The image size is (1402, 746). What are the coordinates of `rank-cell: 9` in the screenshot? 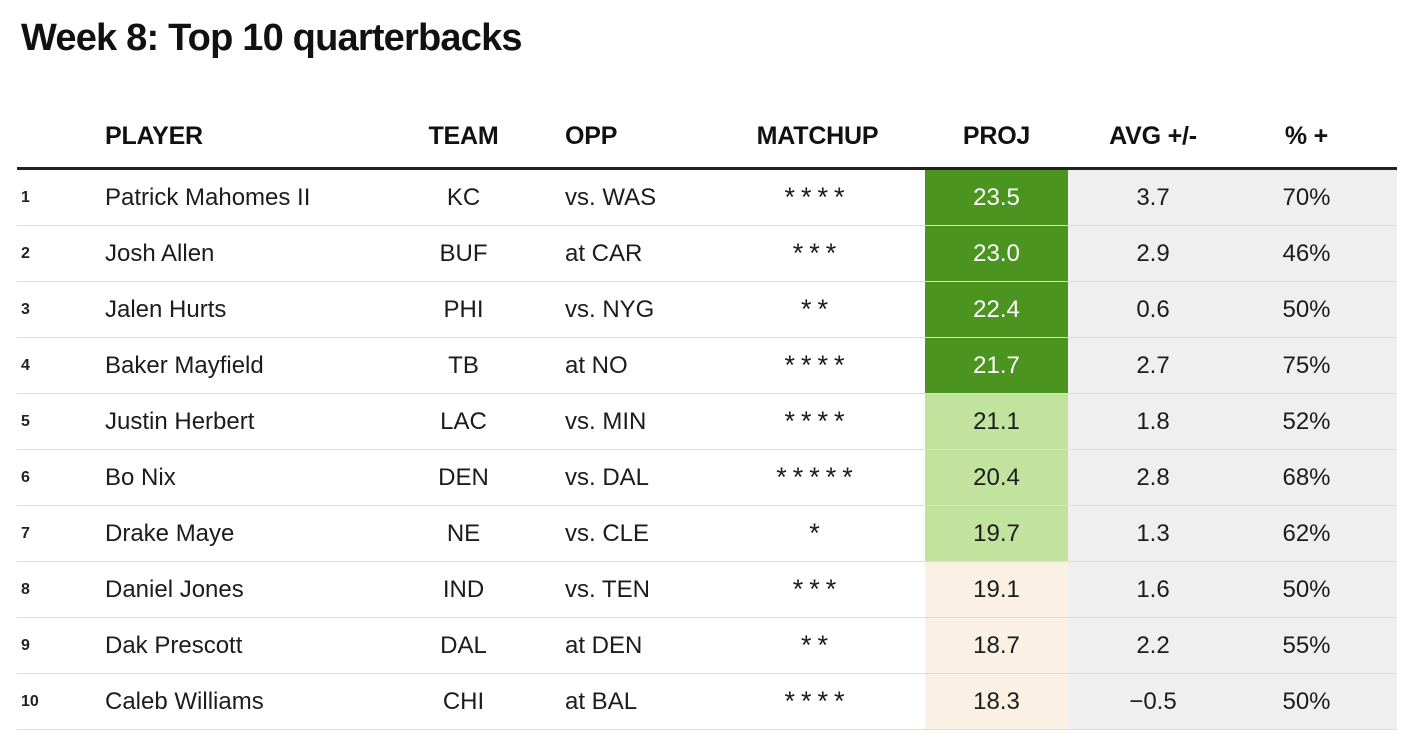 It's located at (25, 645).